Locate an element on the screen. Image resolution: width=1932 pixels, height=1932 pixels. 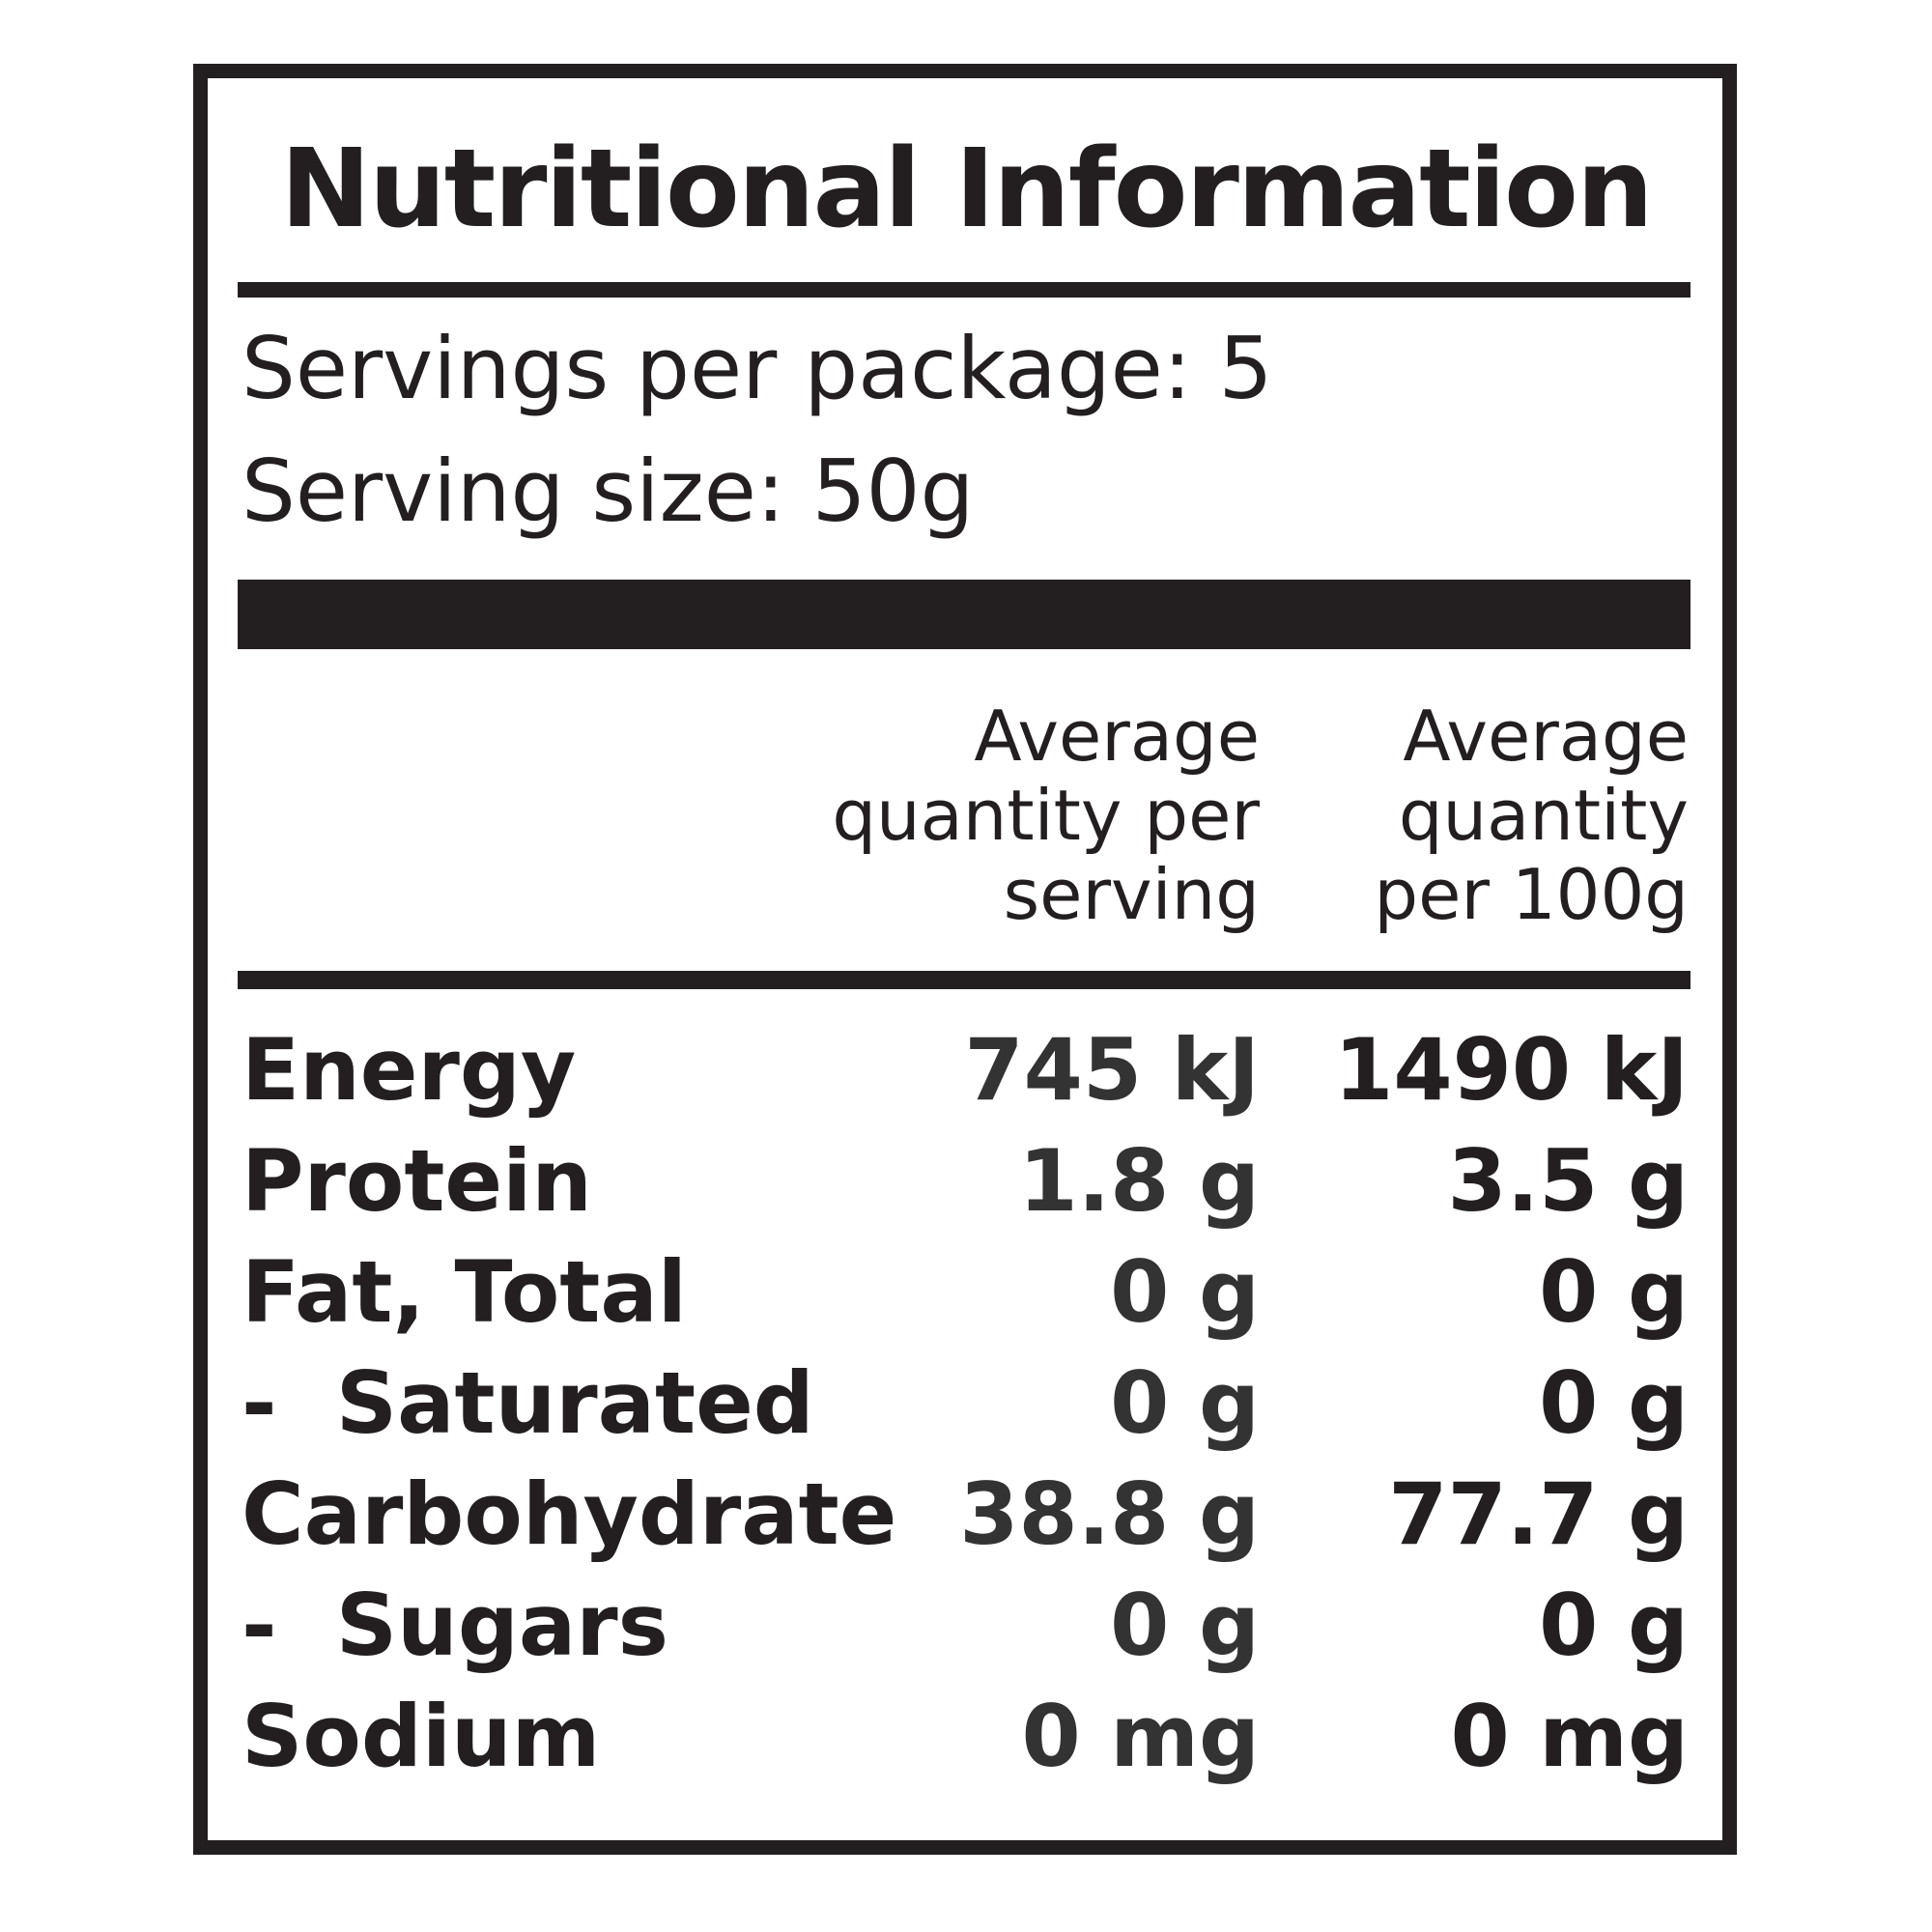
nutrient-label: Energy is located at coordinates (409, 1070).